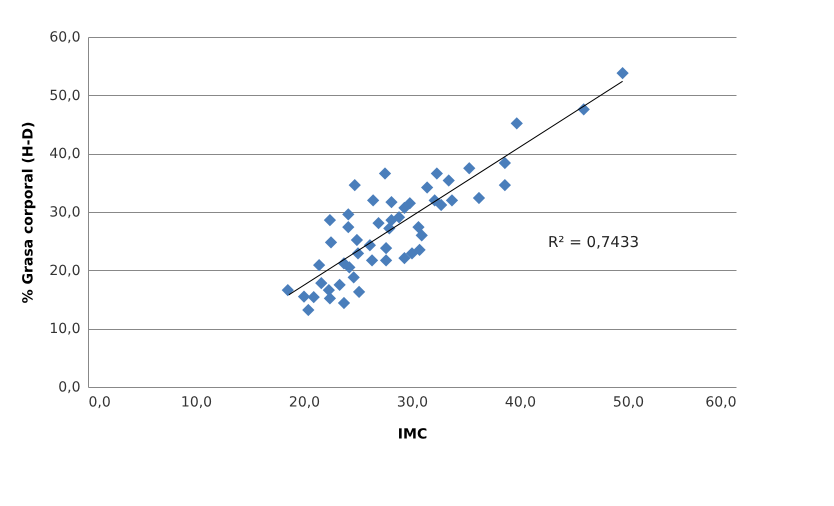 This screenshot has width=834, height=506. I want to click on x-tick-label: 0,0, so click(99, 402).